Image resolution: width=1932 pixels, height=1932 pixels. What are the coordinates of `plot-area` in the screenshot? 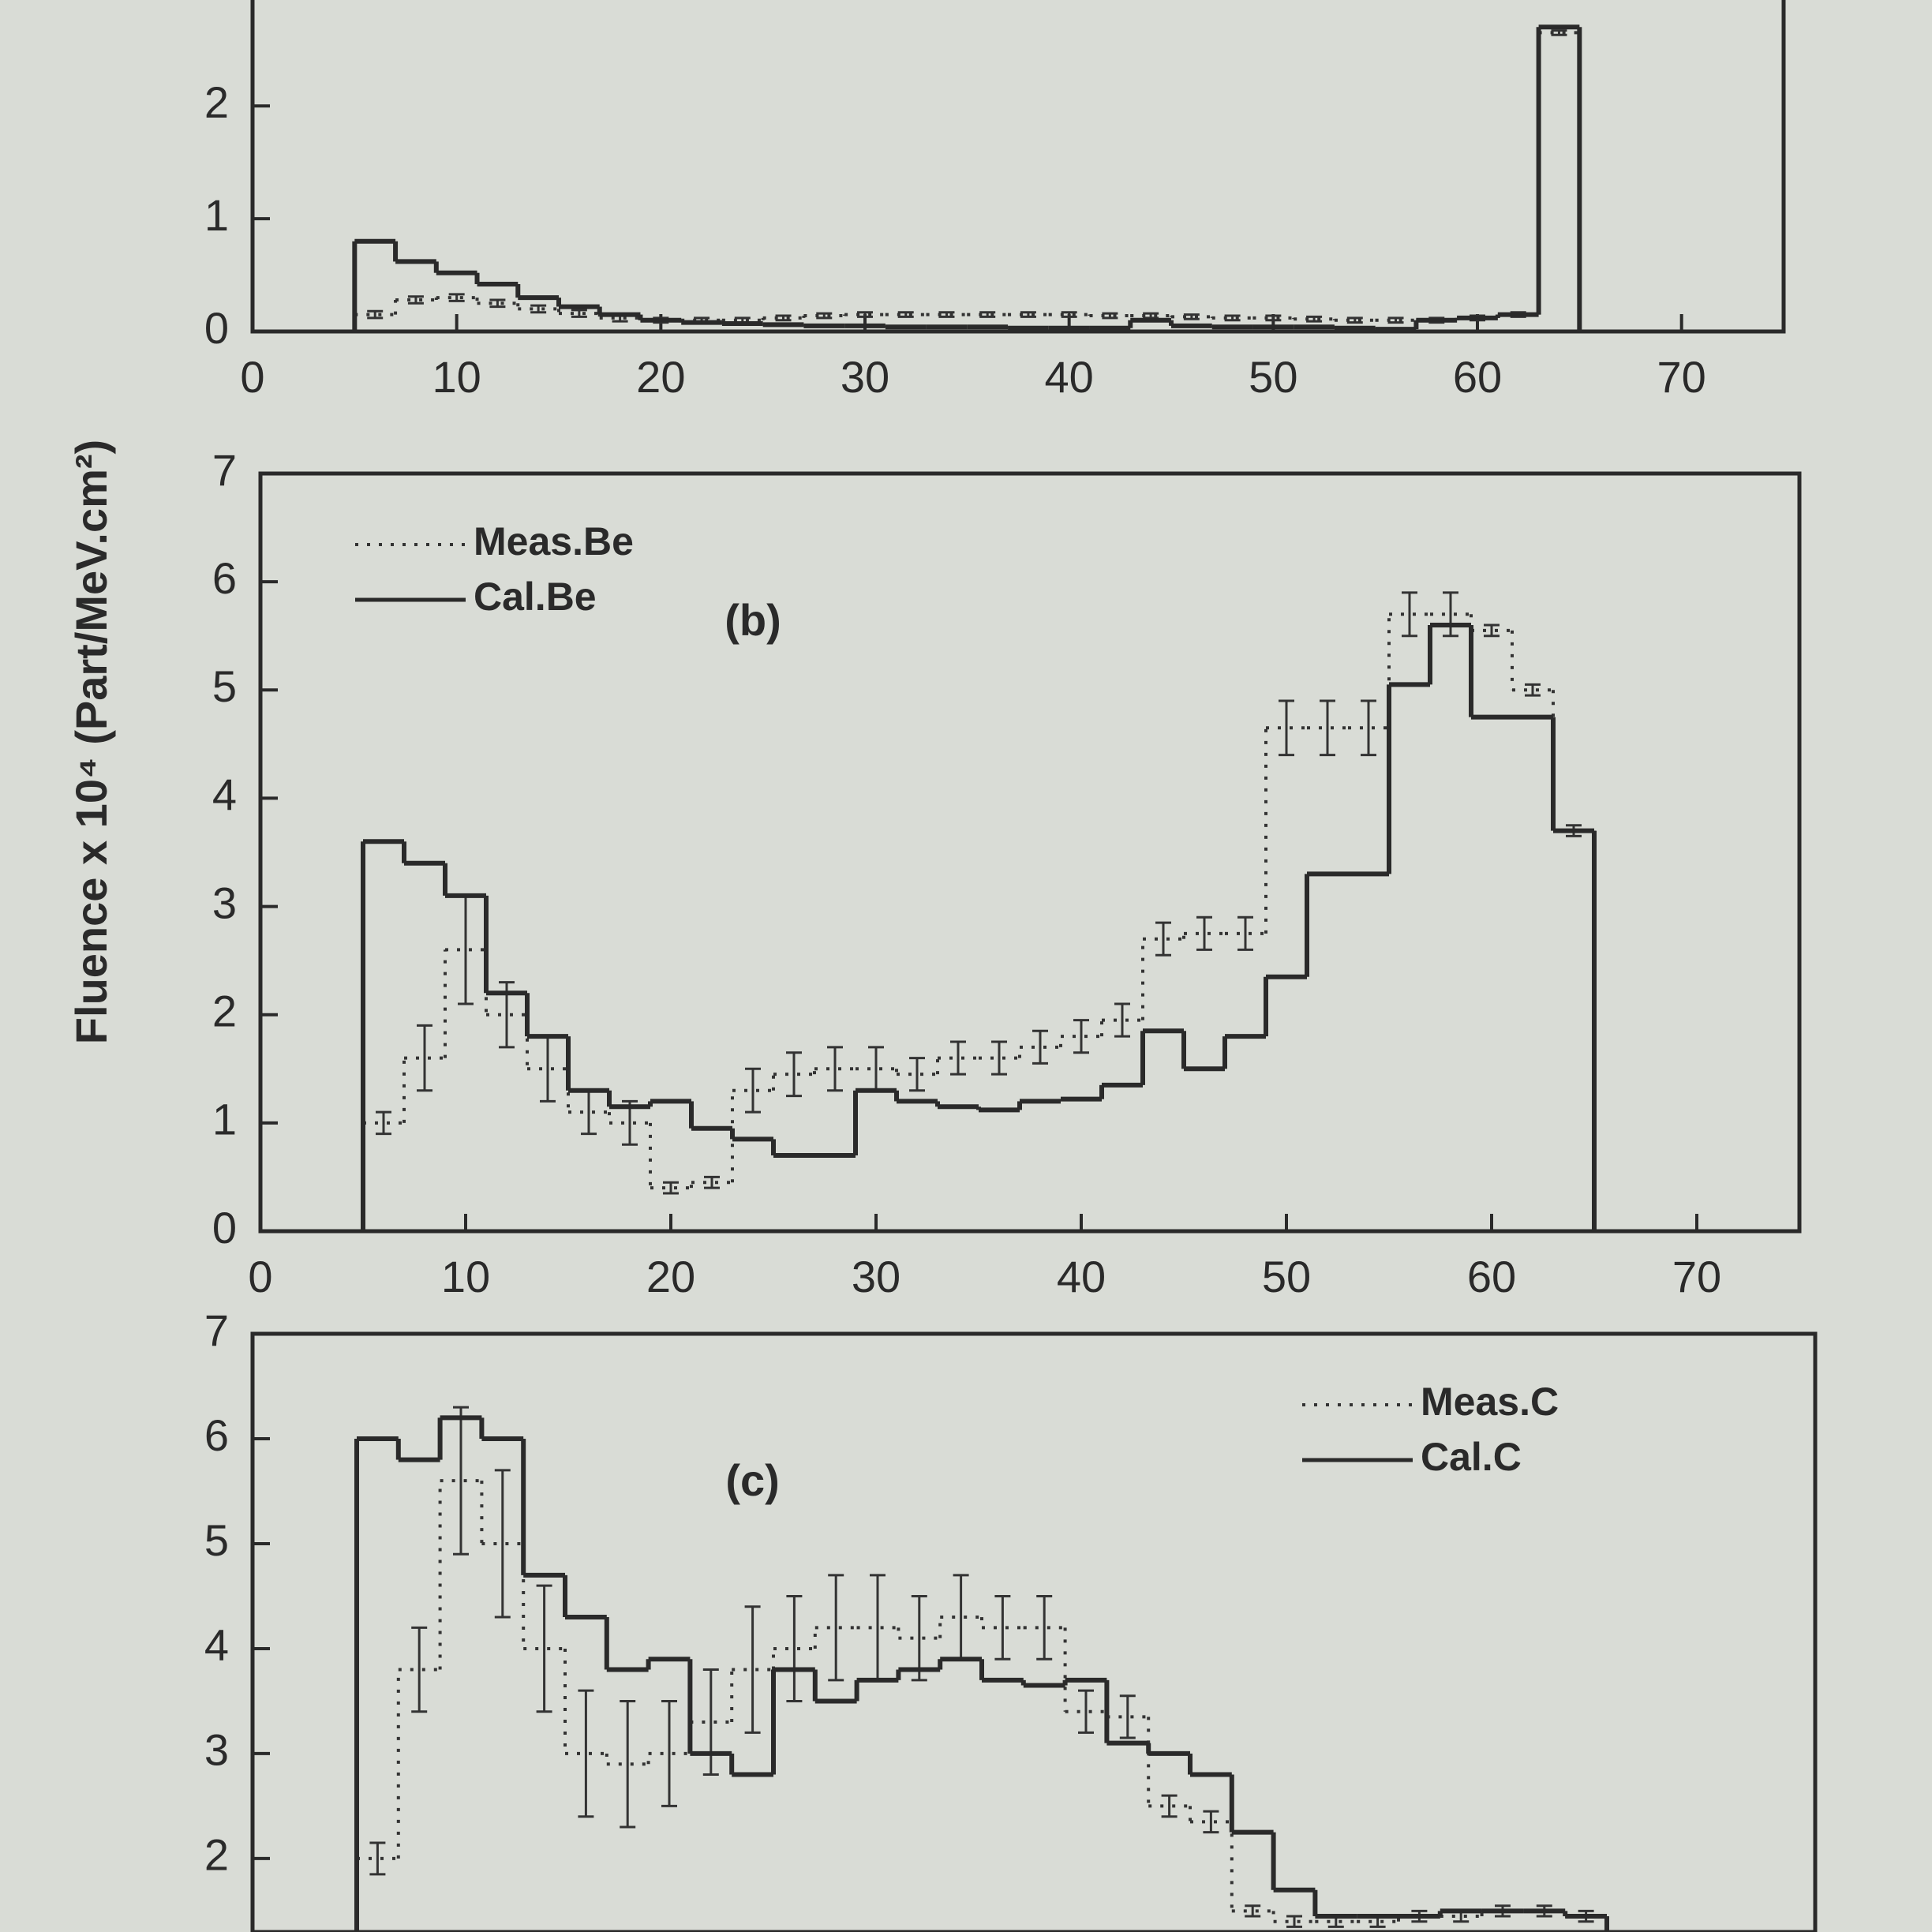 It's located at (967, 177).